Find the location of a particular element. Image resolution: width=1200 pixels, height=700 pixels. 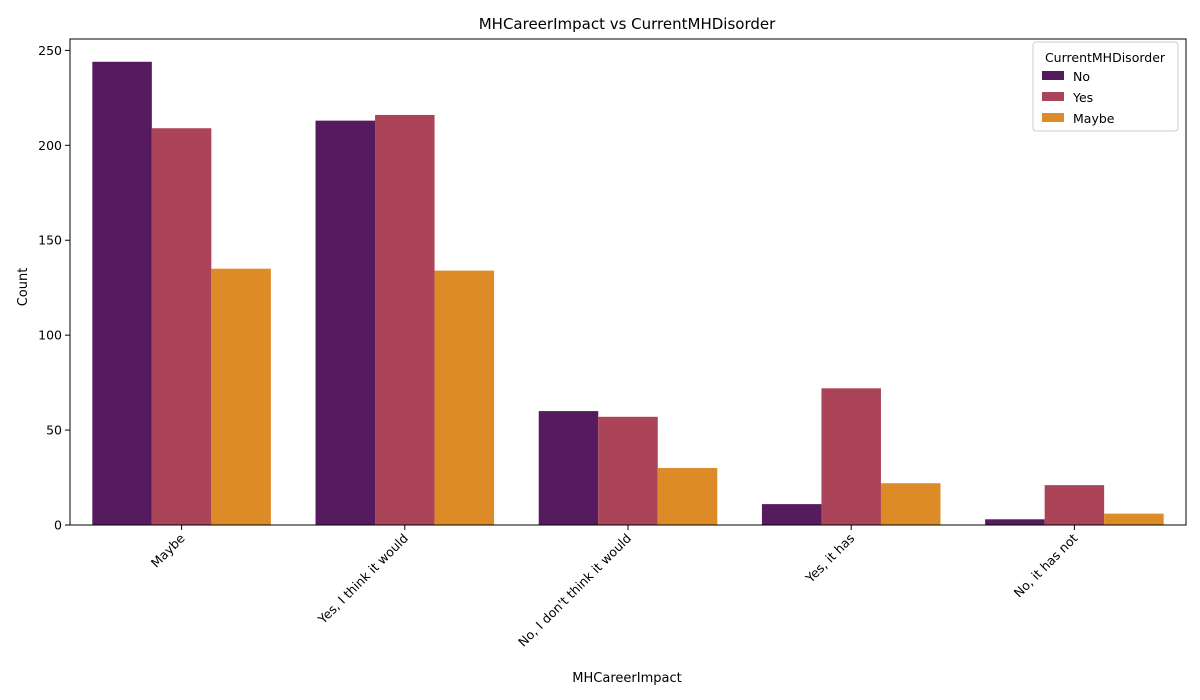

legend: CurrentMHDisorder No Yes Maybe is located at coordinates (1105, 86).